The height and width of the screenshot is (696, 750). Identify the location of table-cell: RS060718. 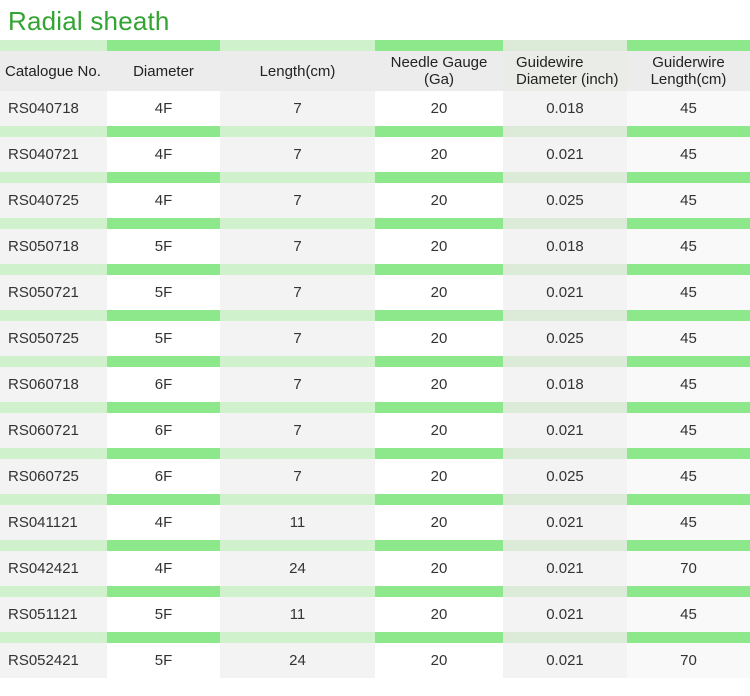
(53, 384).